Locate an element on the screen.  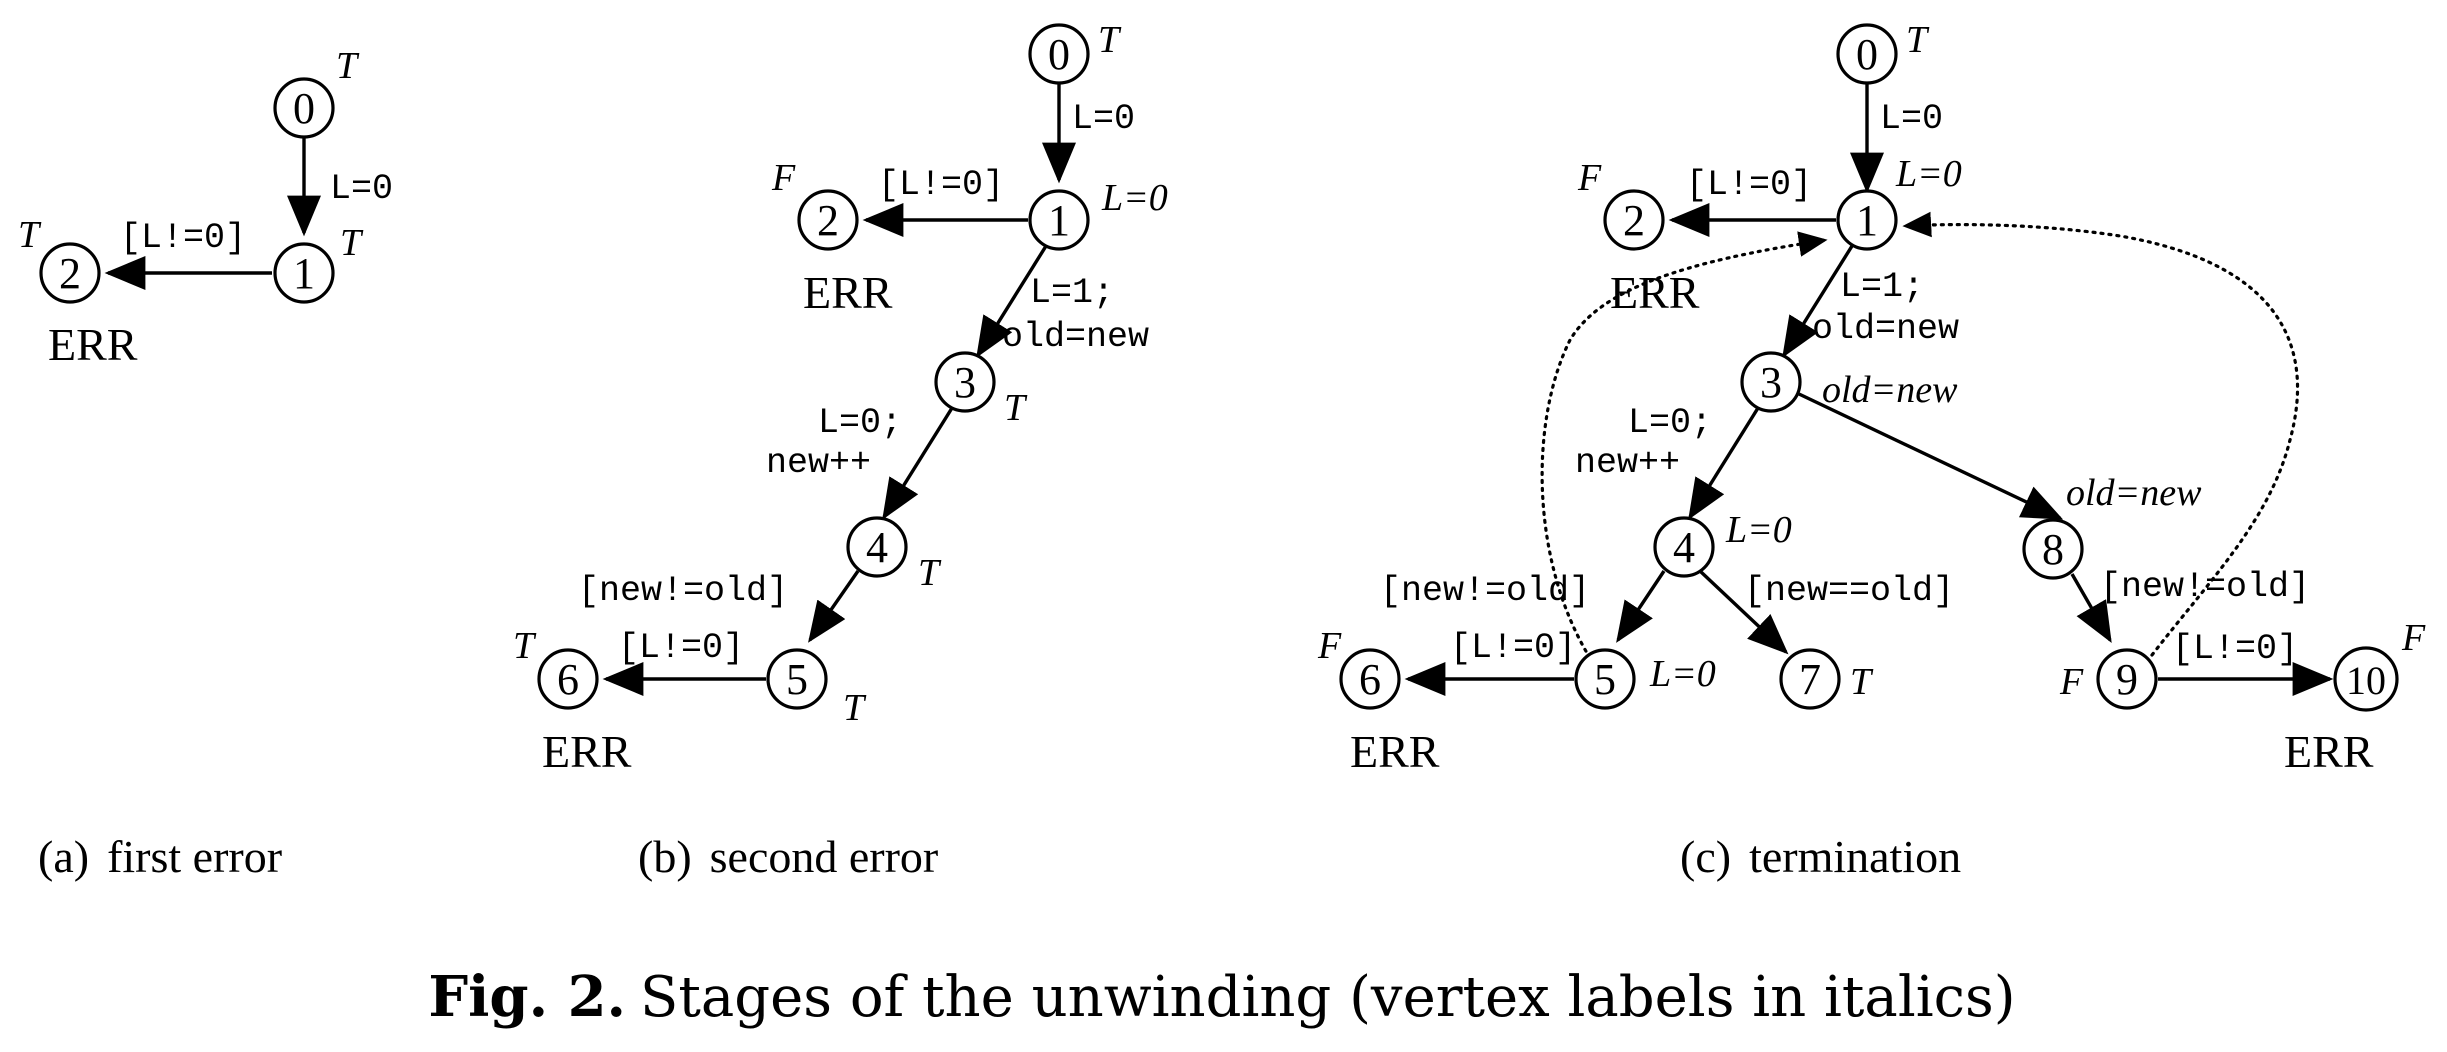
svg-text: 8 is located at coordinates (2053, 549).